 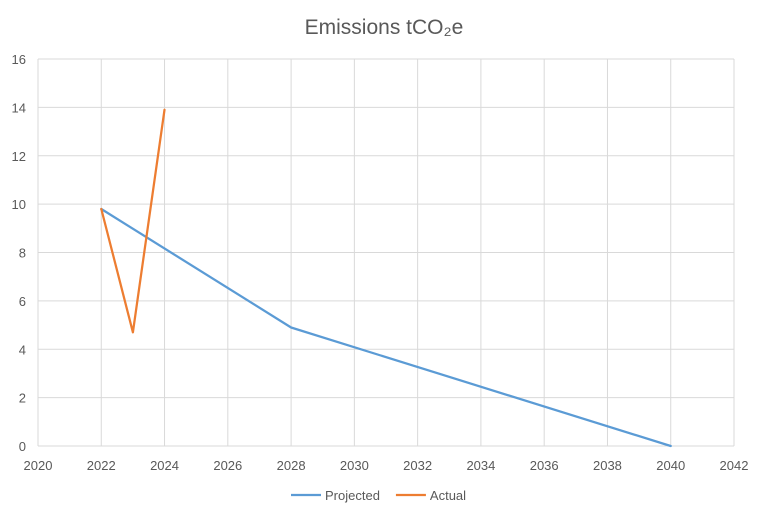 What do you see at coordinates (38, 465) in the screenshot?
I see `x-tick-label: 2020` at bounding box center [38, 465].